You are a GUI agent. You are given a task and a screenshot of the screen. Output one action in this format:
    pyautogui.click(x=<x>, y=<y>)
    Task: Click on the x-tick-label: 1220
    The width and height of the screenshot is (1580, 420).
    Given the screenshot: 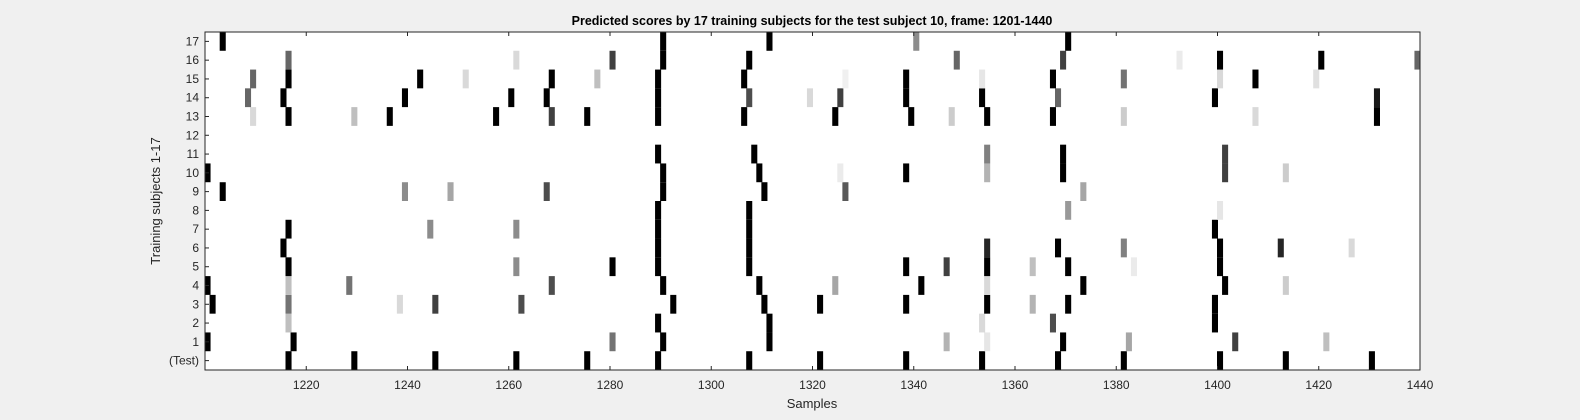 What is the action you would take?
    pyautogui.click(x=306, y=385)
    